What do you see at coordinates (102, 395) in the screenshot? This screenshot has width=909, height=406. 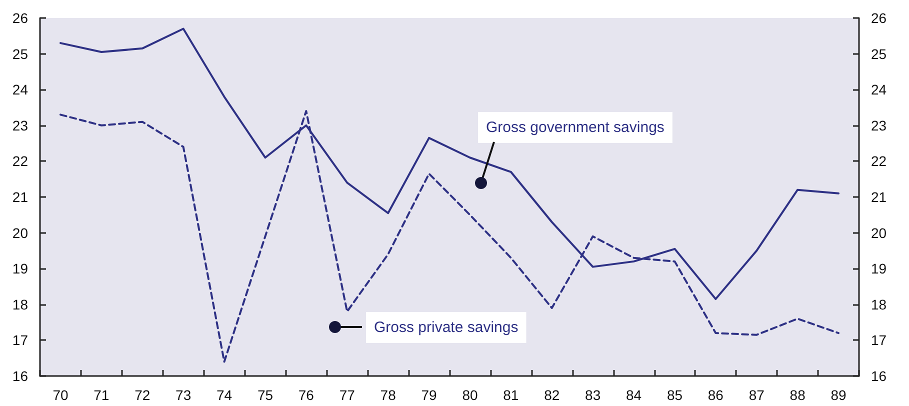 I see `x-tick-label: 71` at bounding box center [102, 395].